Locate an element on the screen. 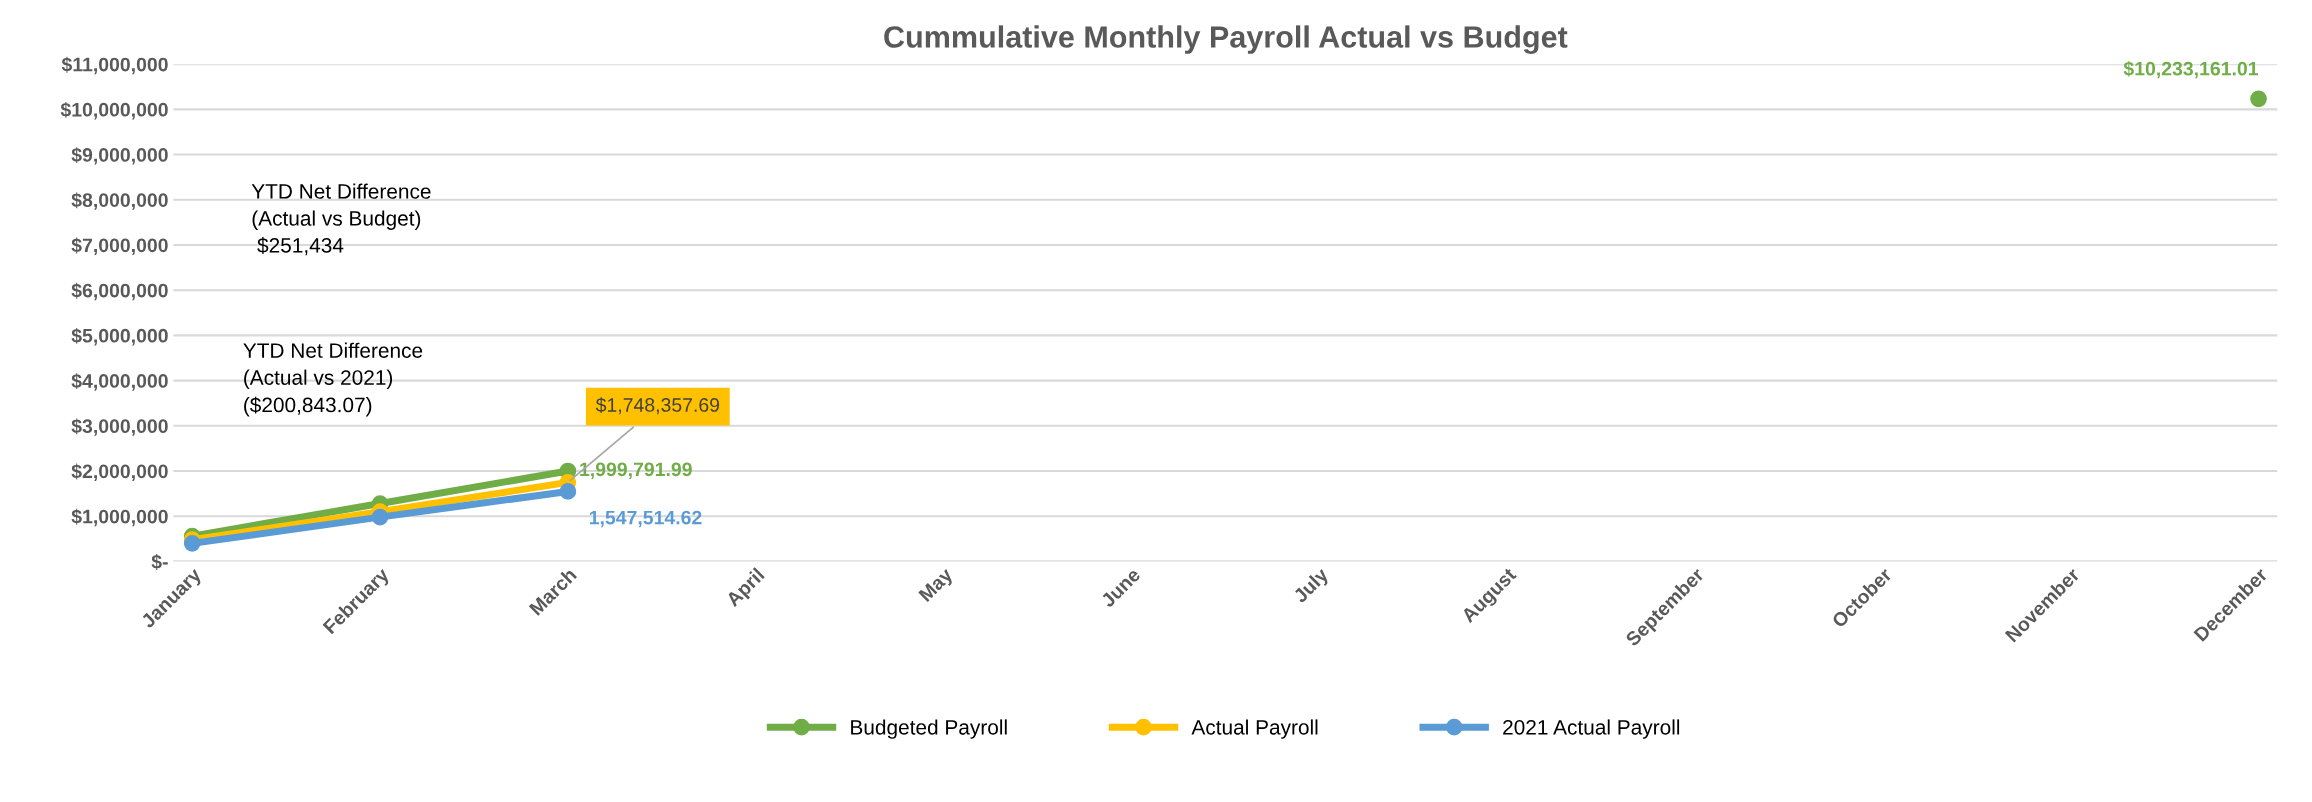 The width and height of the screenshot is (2312, 802). x-tick-label: July is located at coordinates (1312, 586).